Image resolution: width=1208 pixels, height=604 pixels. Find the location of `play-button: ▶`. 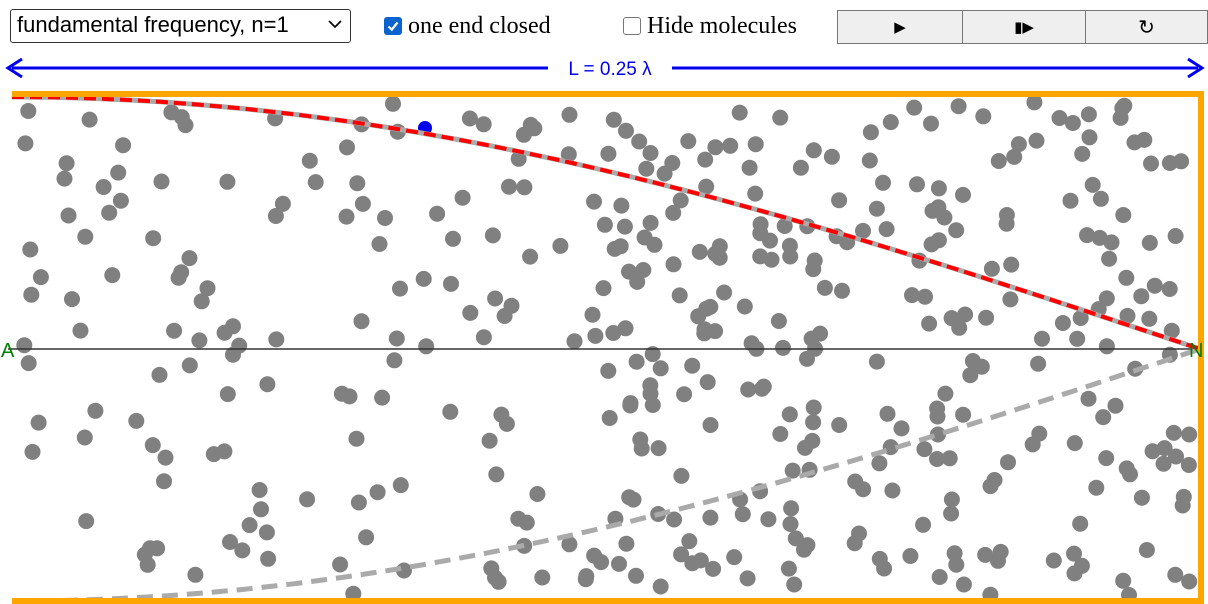

play-button: ▶ is located at coordinates (900, 27).